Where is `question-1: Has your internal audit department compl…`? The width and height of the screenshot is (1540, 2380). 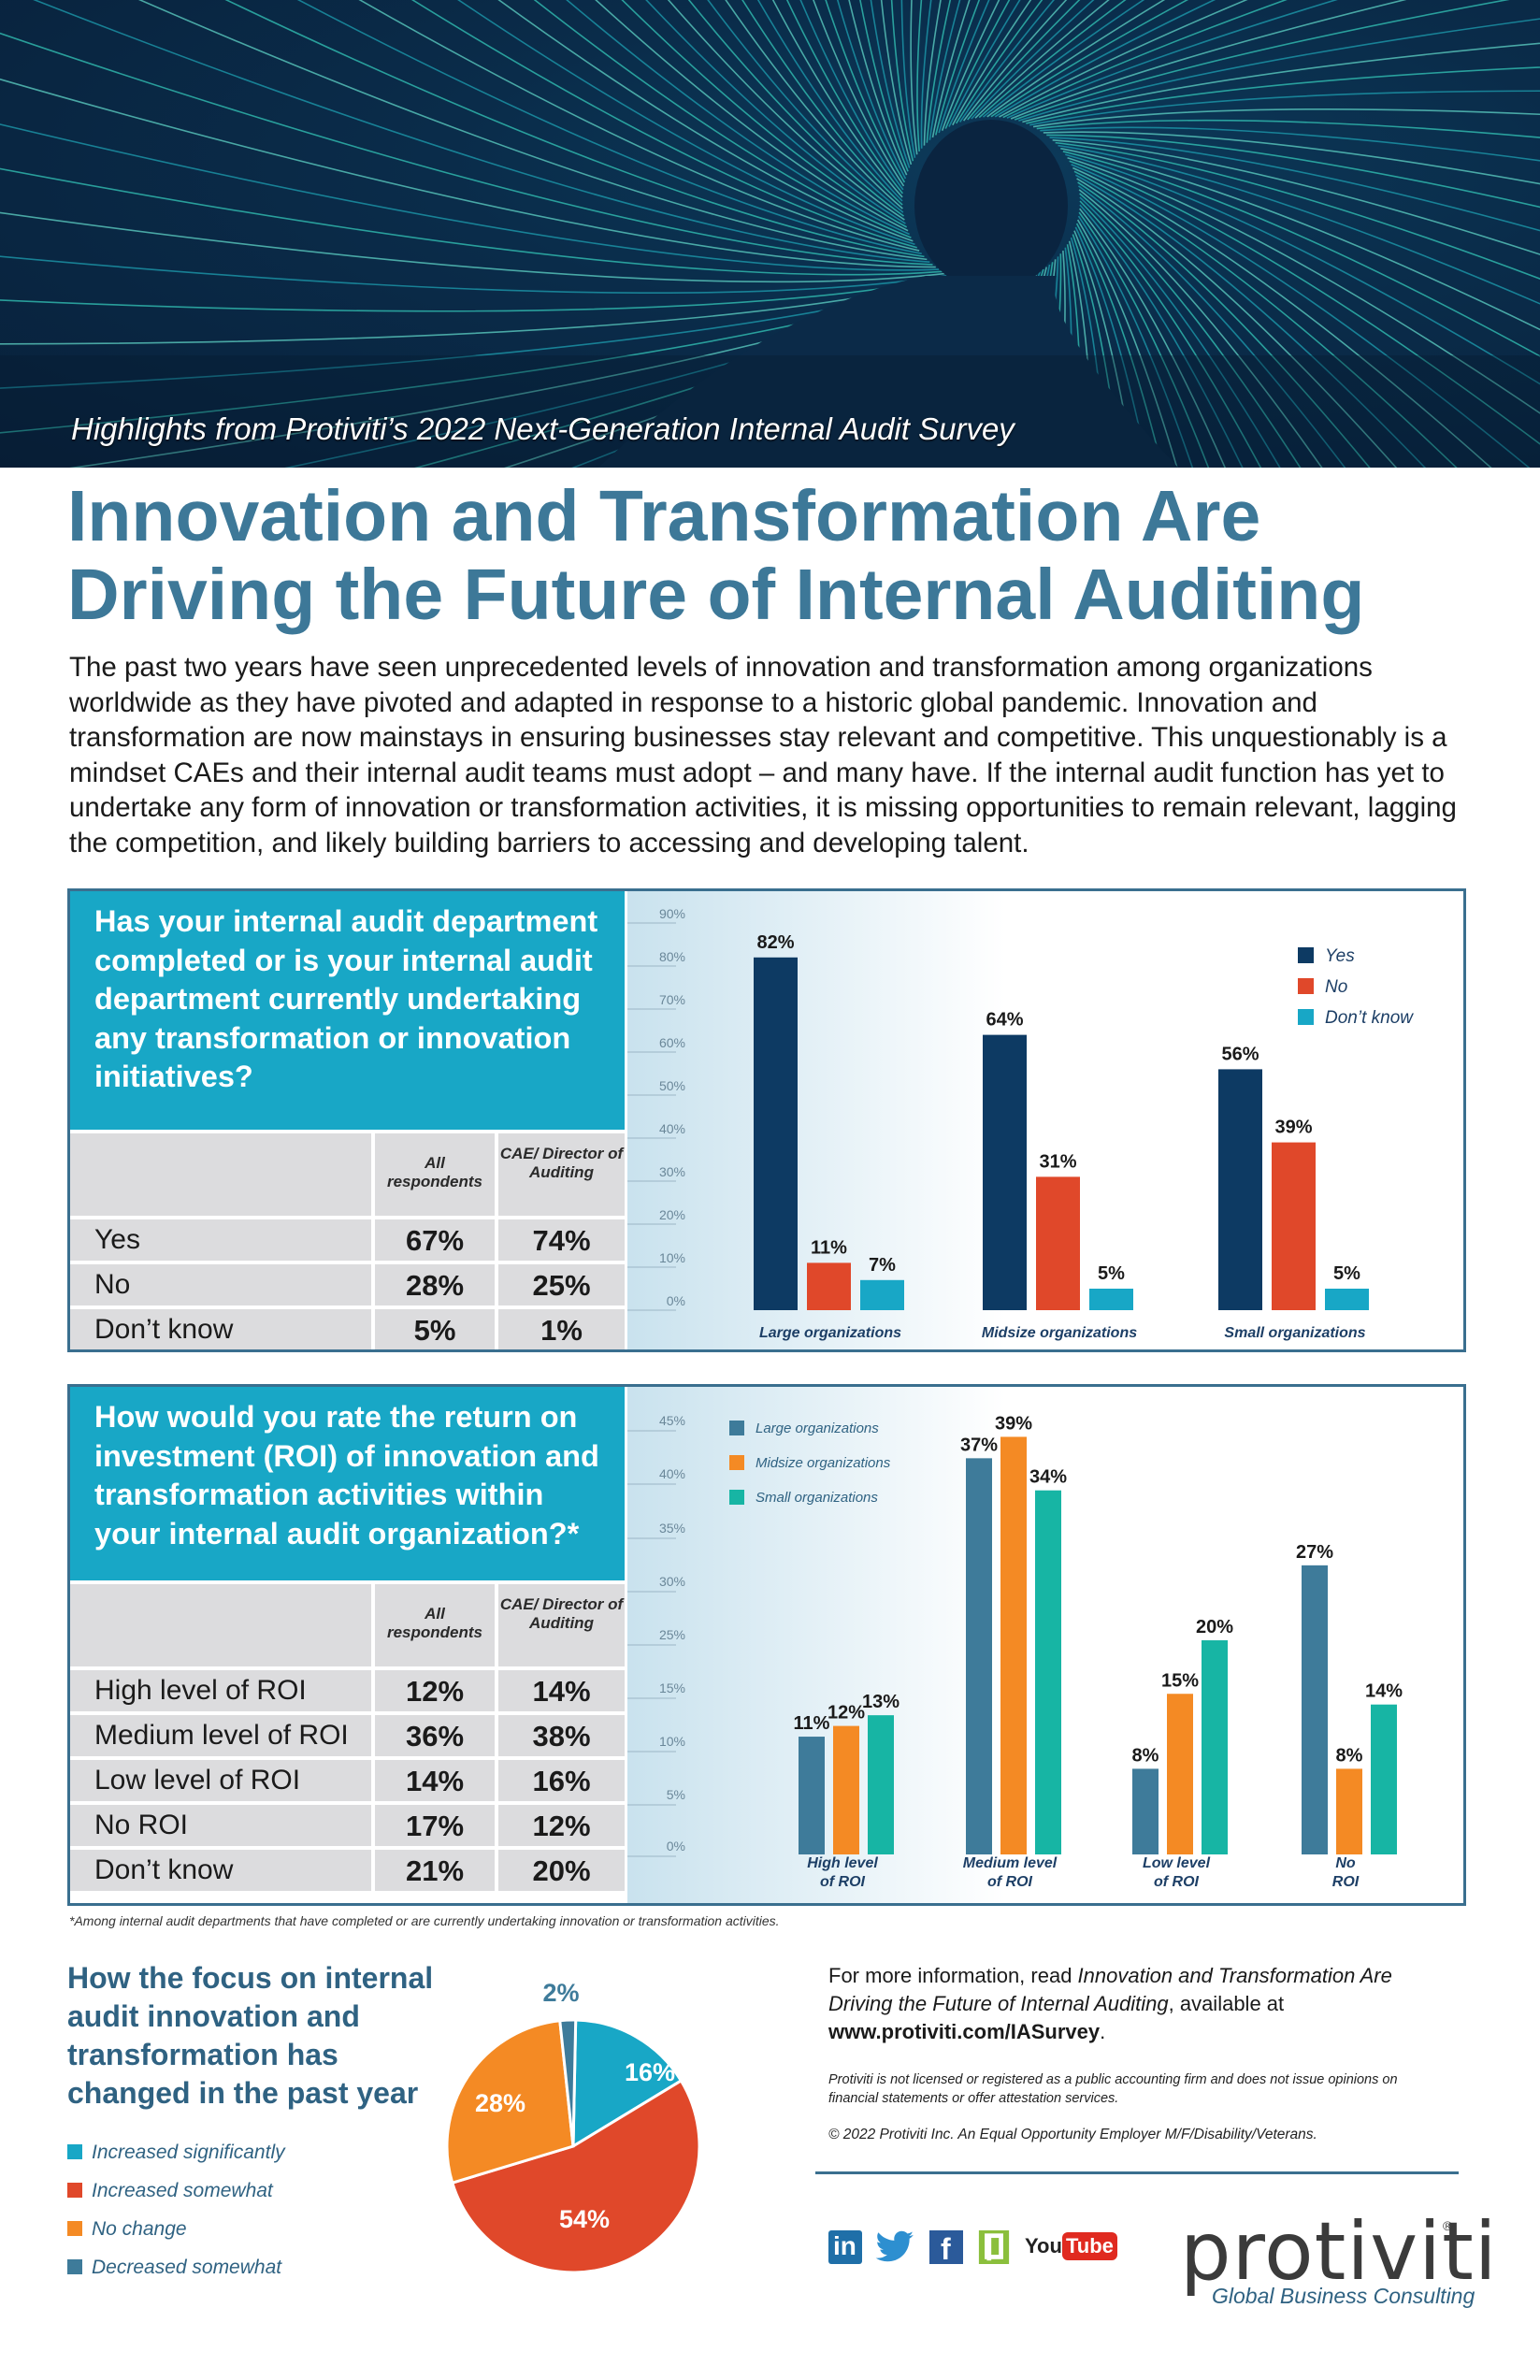
question-1: Has your internal audit department compl… is located at coordinates (347, 1010).